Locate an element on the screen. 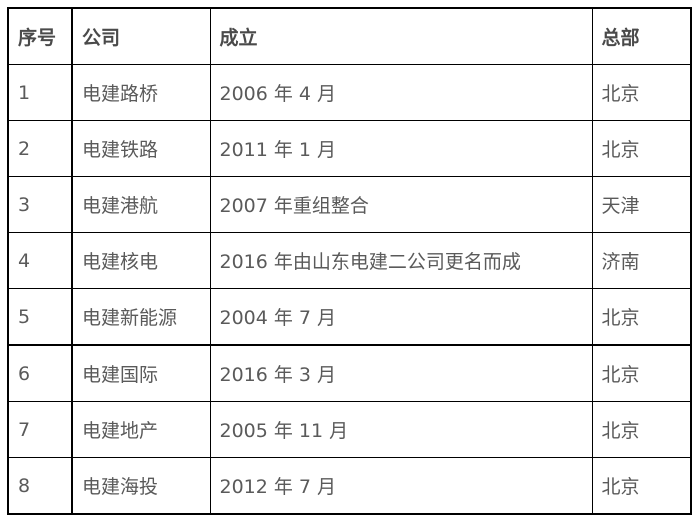  cell-founded: 2012 年 7 月 is located at coordinates (401, 486).